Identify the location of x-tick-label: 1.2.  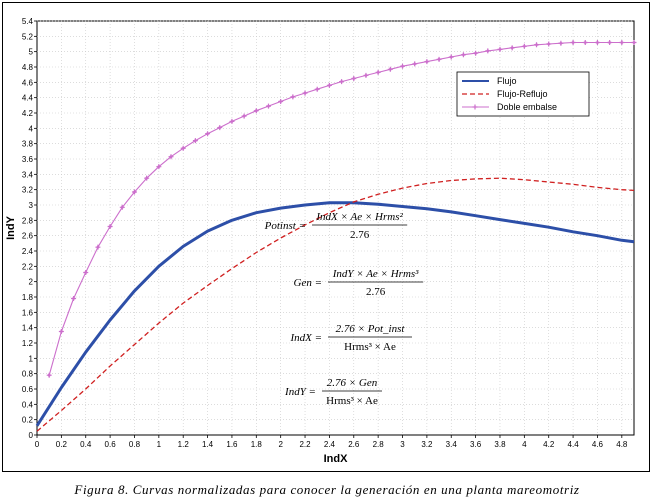
(184, 444).